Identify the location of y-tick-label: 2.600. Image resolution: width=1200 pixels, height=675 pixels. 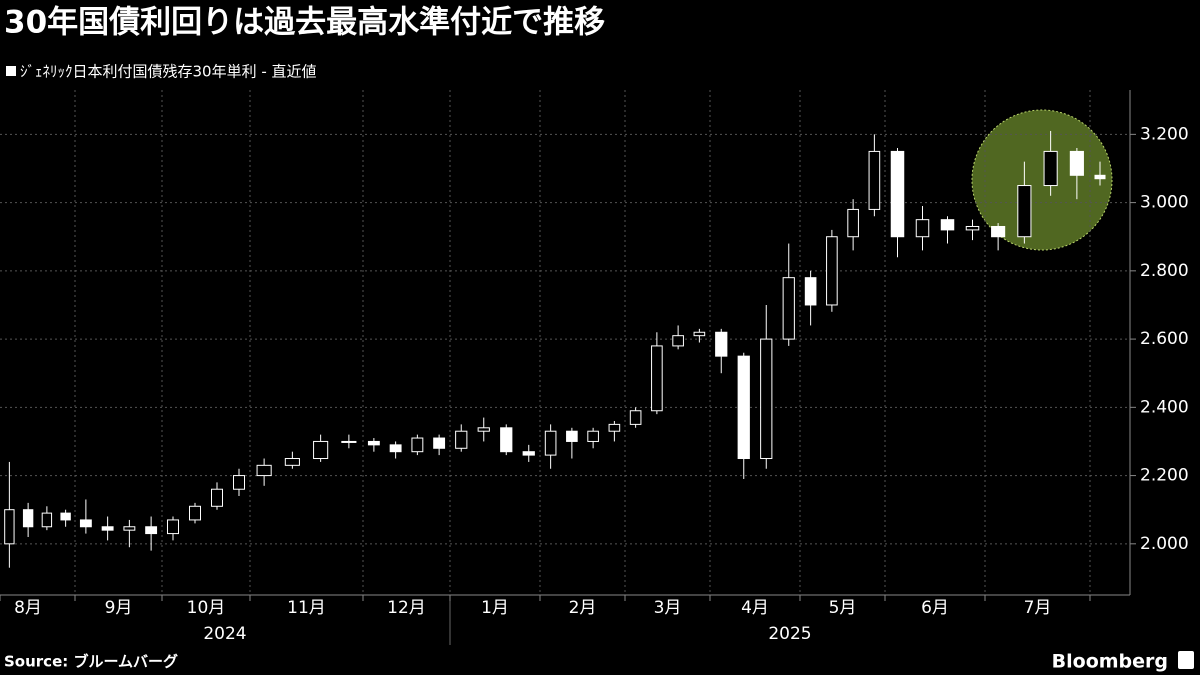
(1164, 339).